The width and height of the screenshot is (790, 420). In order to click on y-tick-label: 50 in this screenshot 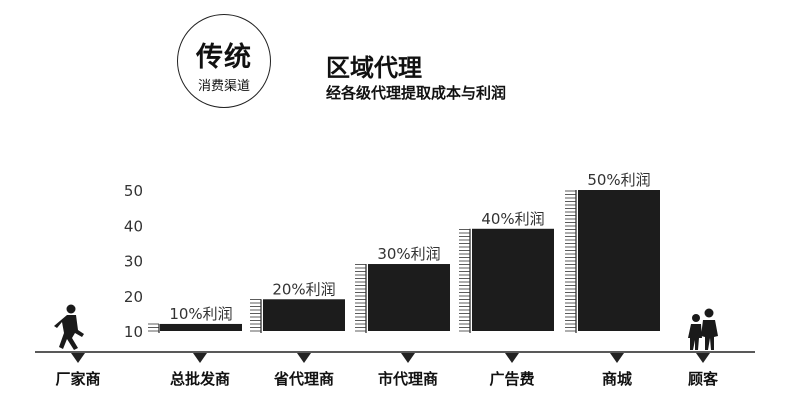, I will do `click(133, 191)`.